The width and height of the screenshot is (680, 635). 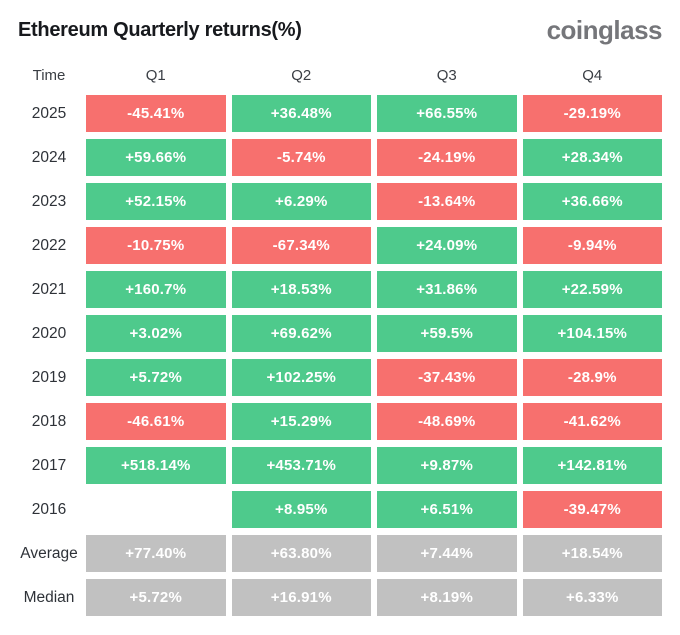 What do you see at coordinates (49, 597) in the screenshot?
I see `row-label-median: Median` at bounding box center [49, 597].